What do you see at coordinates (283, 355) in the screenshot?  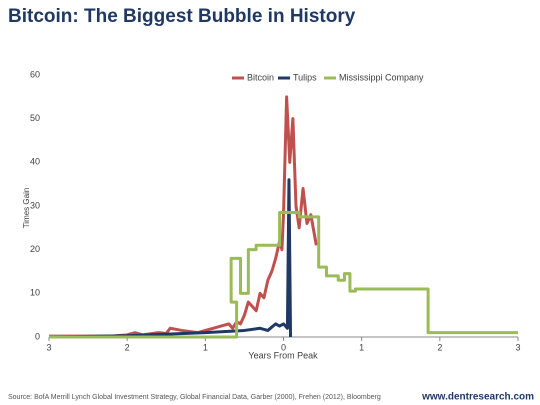 I see `x-axis-label: Years From Peak` at bounding box center [283, 355].